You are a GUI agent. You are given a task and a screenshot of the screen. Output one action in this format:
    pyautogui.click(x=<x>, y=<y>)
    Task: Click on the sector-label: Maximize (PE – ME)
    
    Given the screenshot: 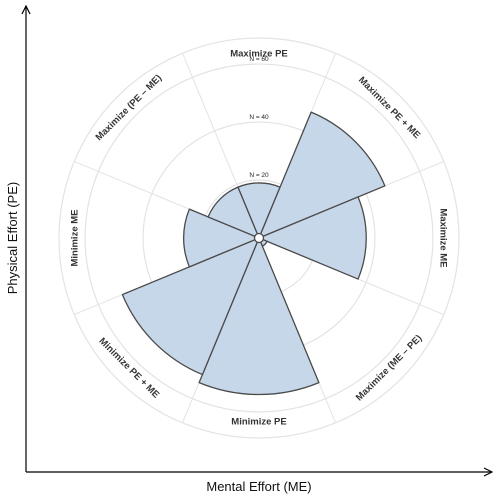 What is the action you would take?
    pyautogui.click(x=129, y=108)
    